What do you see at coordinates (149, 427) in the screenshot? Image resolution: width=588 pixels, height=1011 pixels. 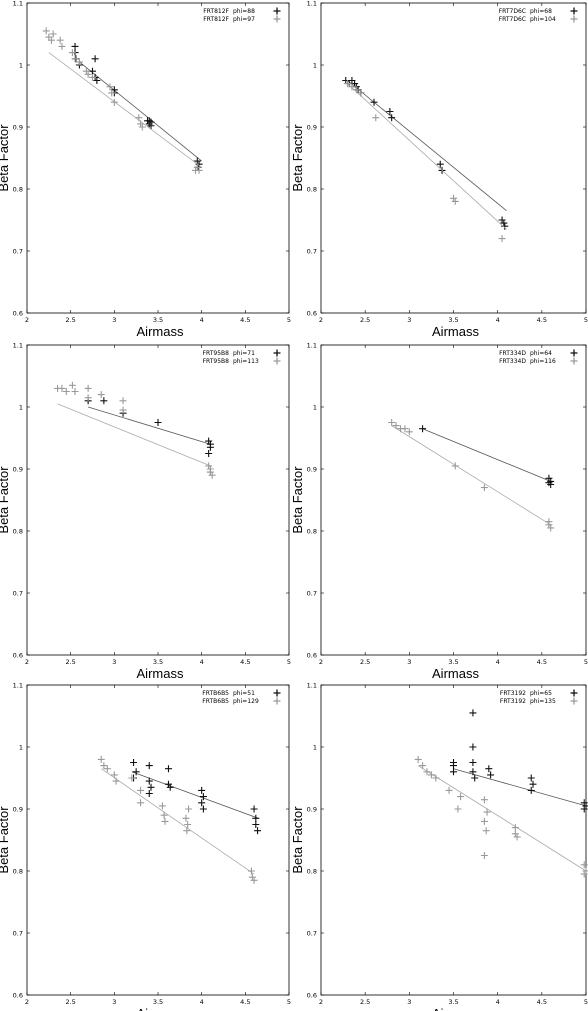 I see `series-frt95b8-a` at bounding box center [149, 427].